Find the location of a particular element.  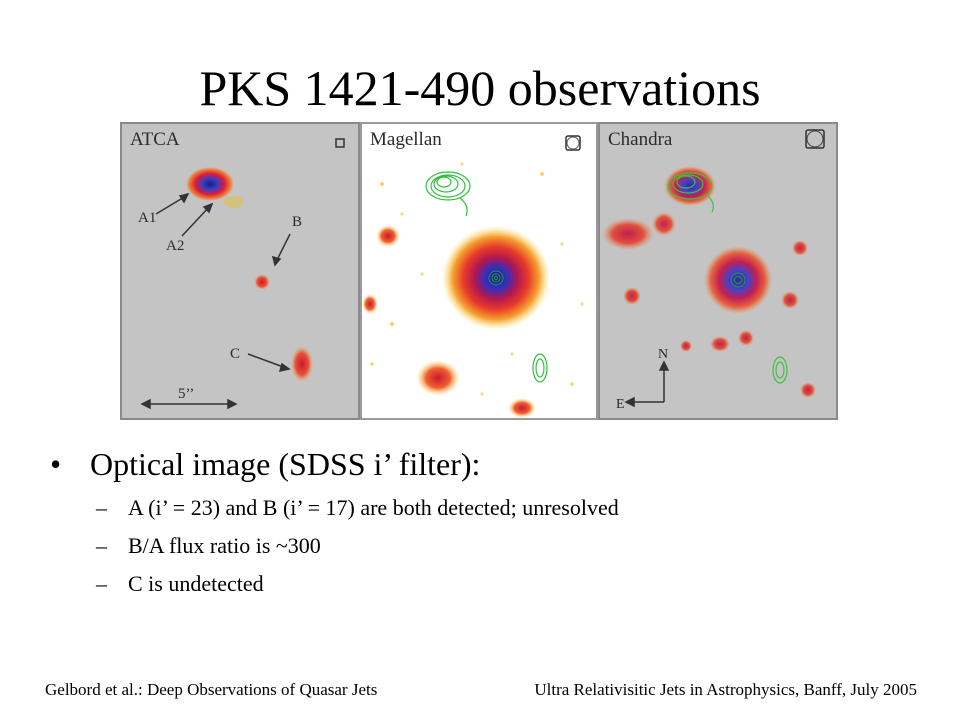

chandra-label: Chandra is located at coordinates (640, 139).